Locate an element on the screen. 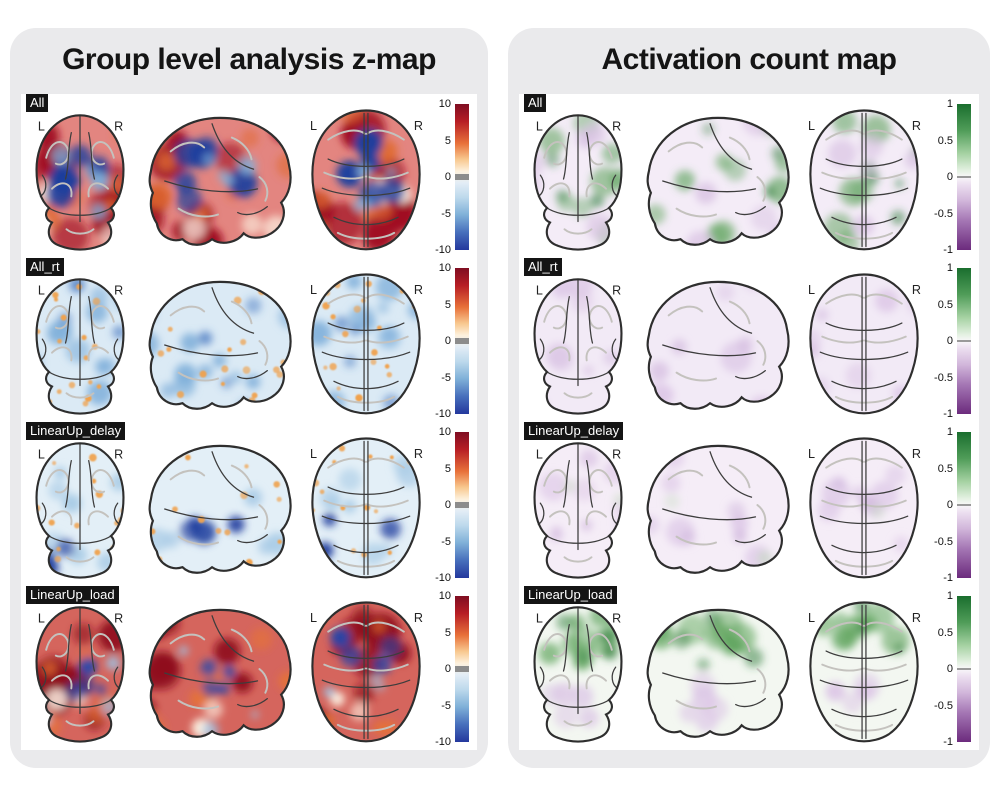 The width and height of the screenshot is (1000, 786). colorbar-tick-label: 1 is located at coordinates (949, 104).